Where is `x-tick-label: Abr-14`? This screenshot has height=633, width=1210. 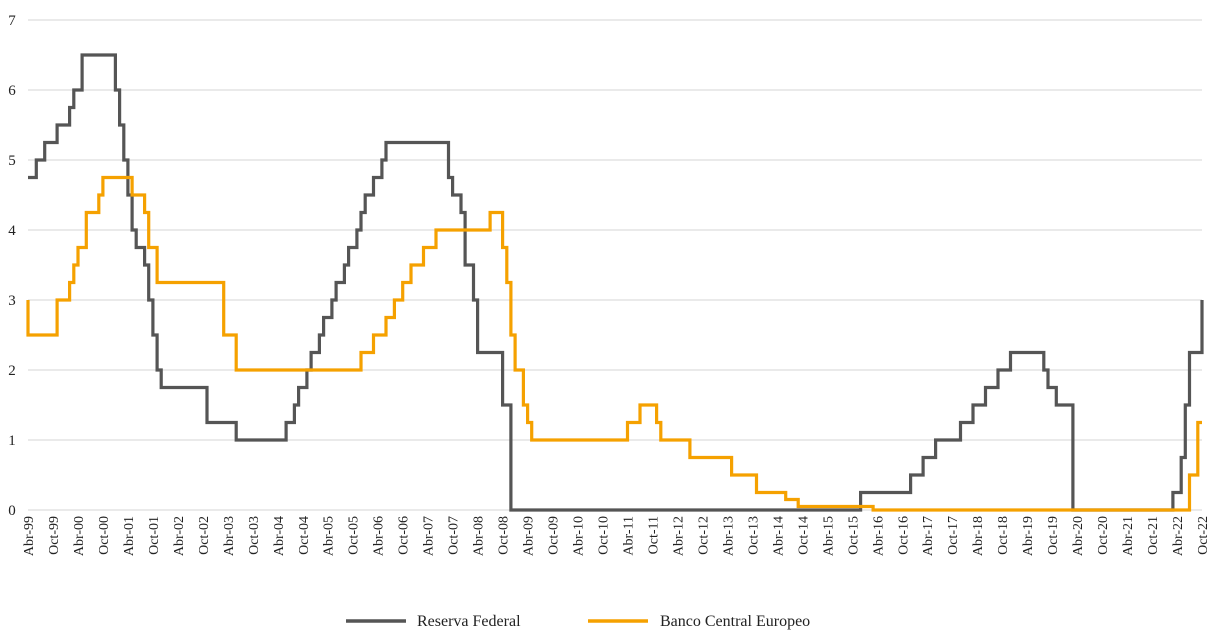 x-tick-label: Abr-14 is located at coordinates (778, 536).